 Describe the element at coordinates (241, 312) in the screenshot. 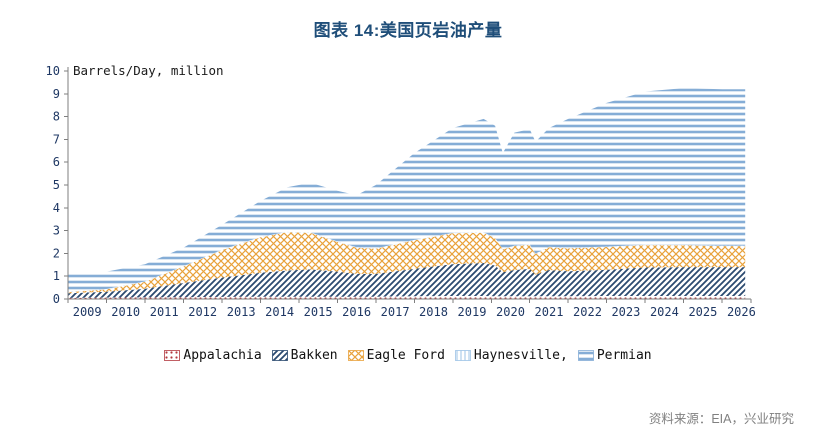

I see `svg-text: 2013` at that location.